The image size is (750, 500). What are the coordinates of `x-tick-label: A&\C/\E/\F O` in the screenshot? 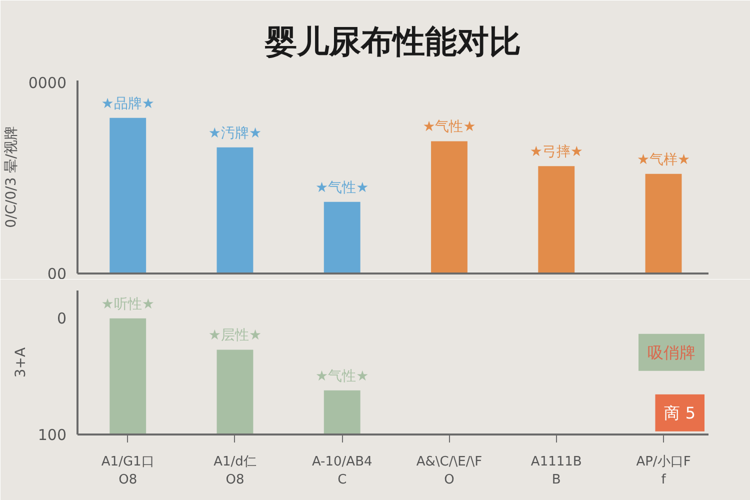 It's located at (449, 471).